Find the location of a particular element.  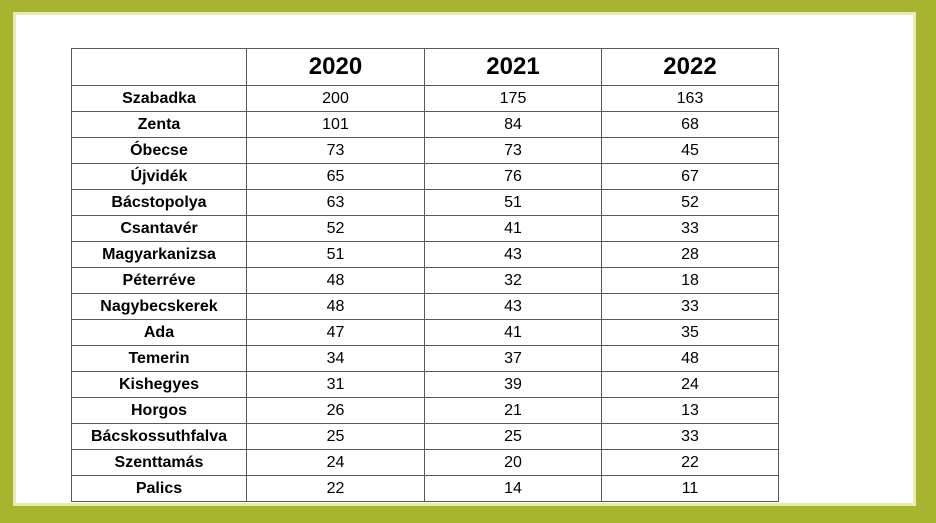

place-name-cell: Szabadka is located at coordinates (159, 98).